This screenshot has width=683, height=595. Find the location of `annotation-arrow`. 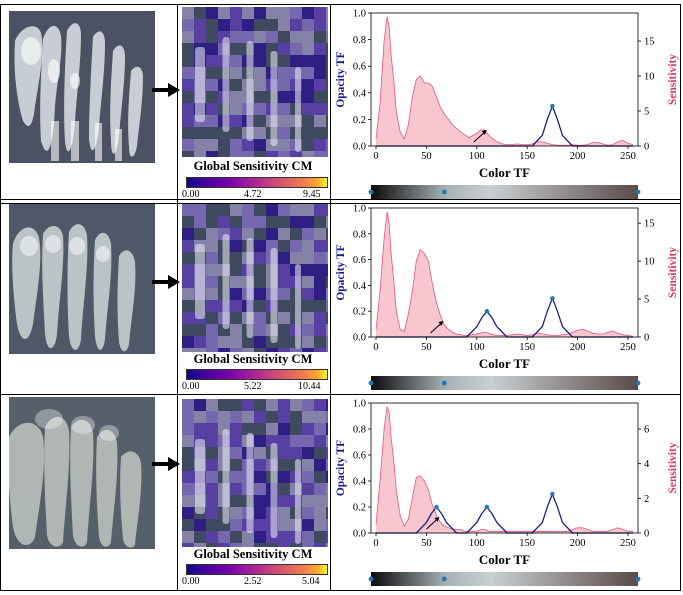

annotation-arrow is located at coordinates (479, 137).